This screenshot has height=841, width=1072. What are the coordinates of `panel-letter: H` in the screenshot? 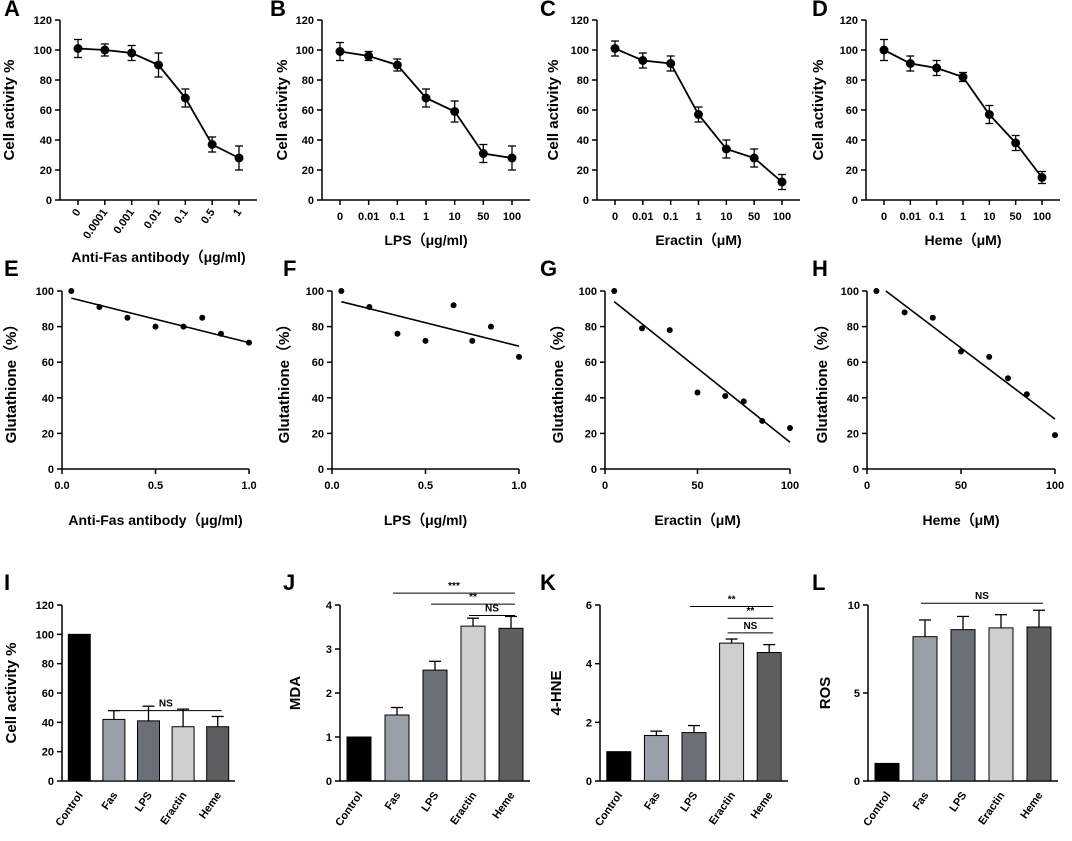 It's located at (820, 268).